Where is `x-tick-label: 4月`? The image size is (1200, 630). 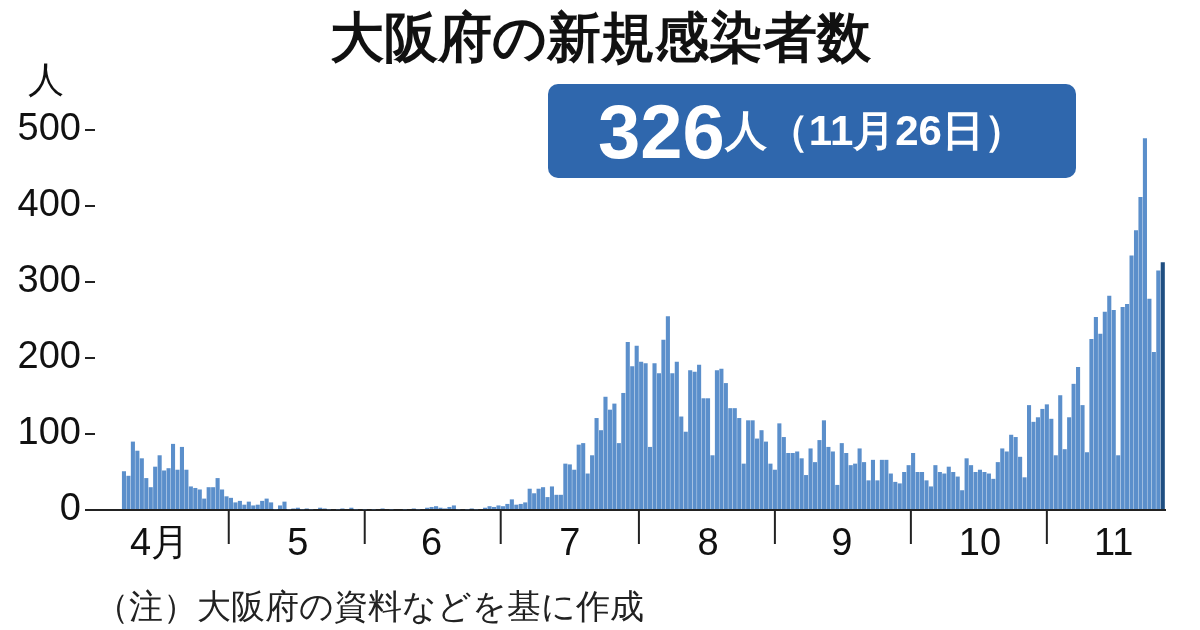
x-tick-label: 4月 is located at coordinates (160, 542).